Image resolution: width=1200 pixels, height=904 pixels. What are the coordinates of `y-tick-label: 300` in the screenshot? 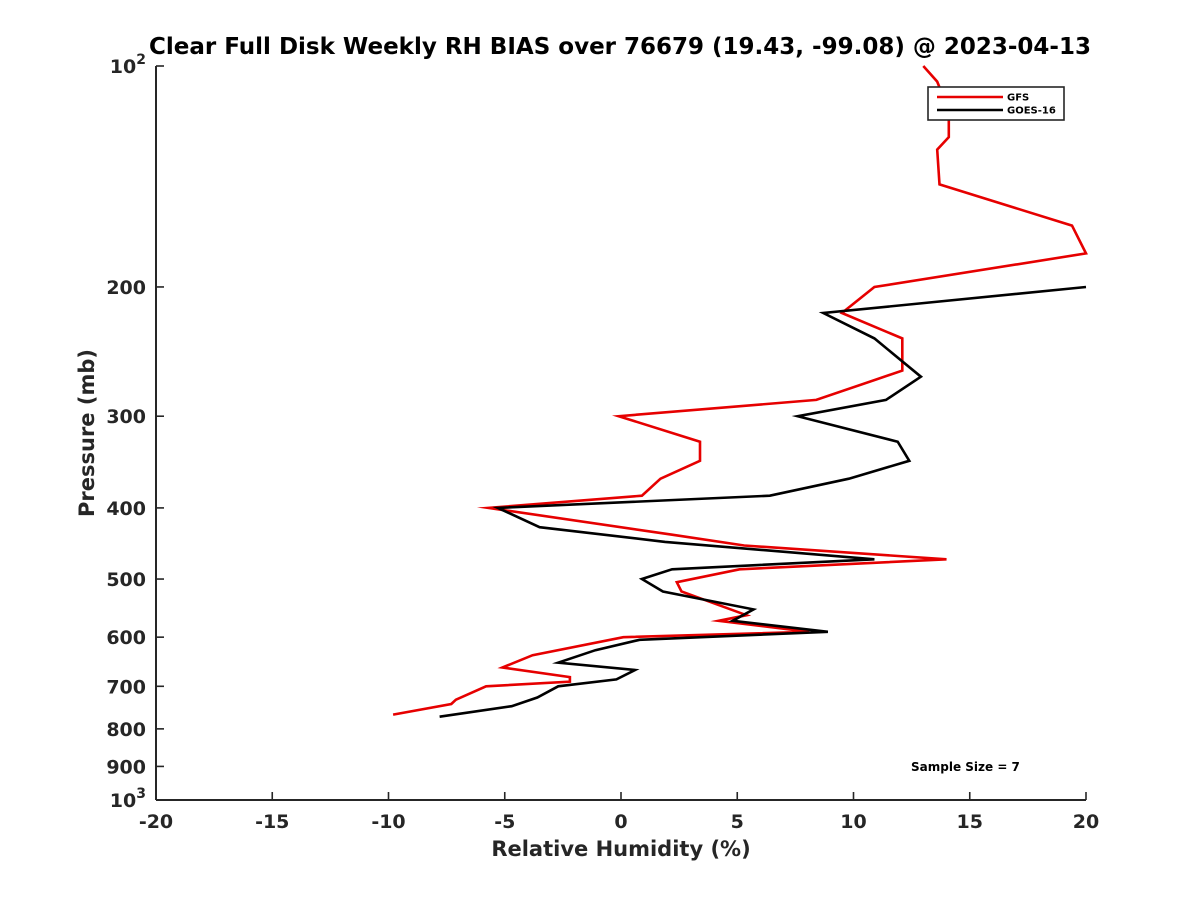 It's located at (126, 417).